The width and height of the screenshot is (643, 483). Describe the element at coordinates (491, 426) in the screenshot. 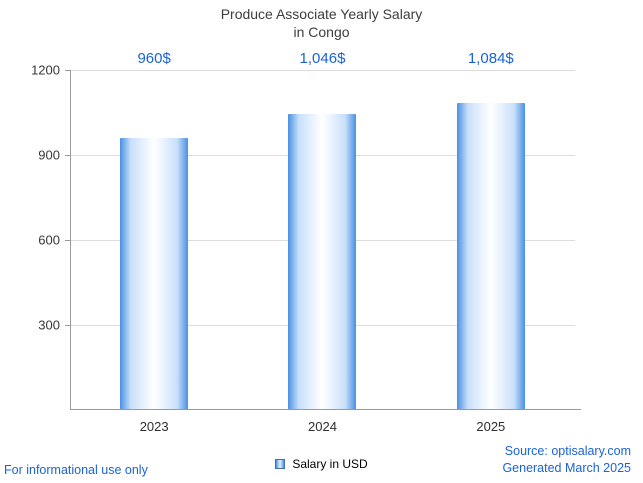

I see `x-tick-label: 2025` at that location.